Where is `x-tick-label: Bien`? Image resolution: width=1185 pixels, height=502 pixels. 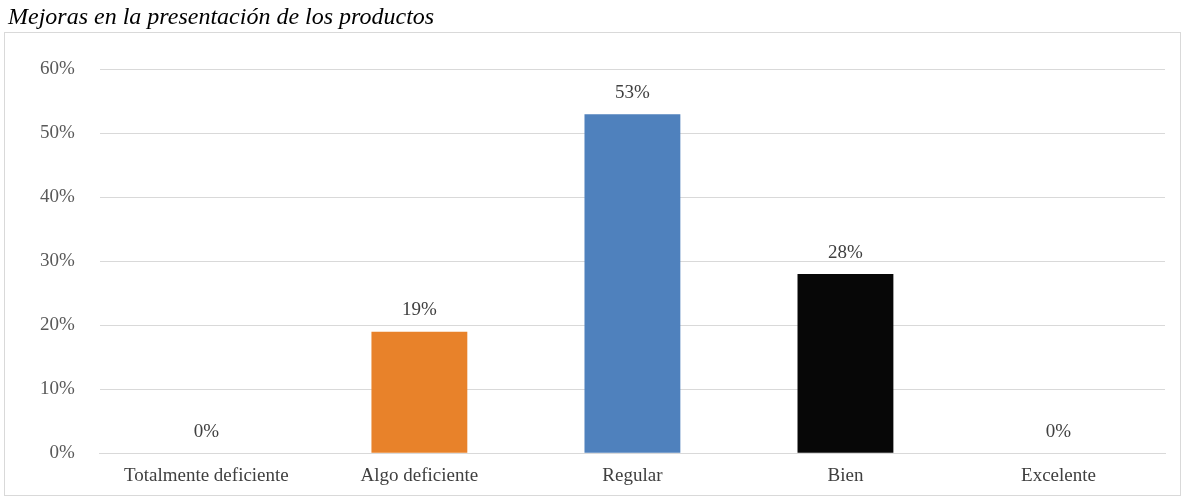
x-tick-label: Bien is located at coordinates (845, 474).